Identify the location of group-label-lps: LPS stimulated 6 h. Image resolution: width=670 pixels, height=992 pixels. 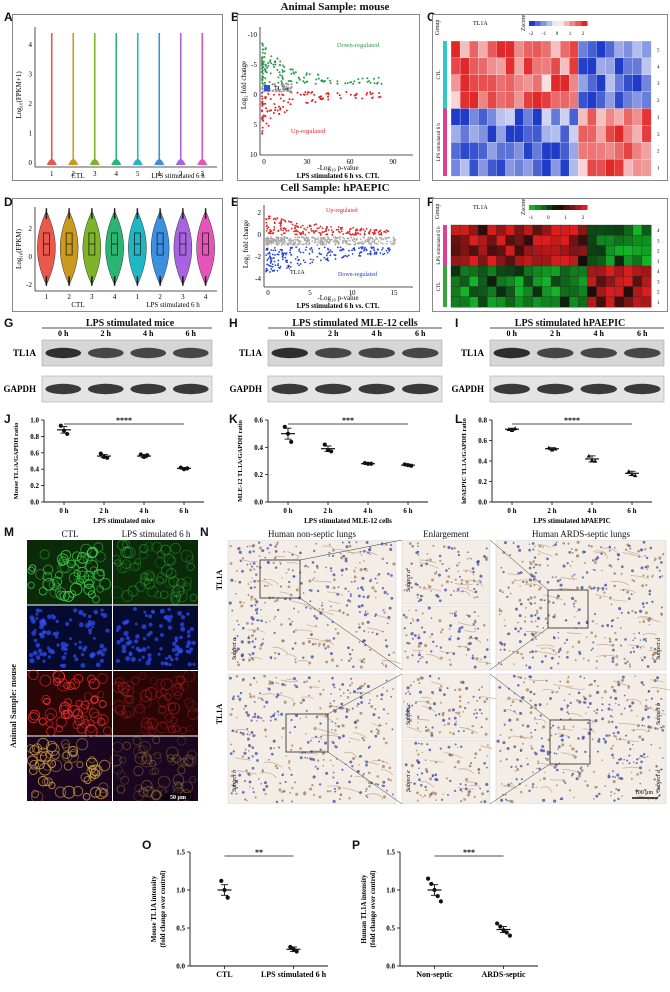
(178, 176).